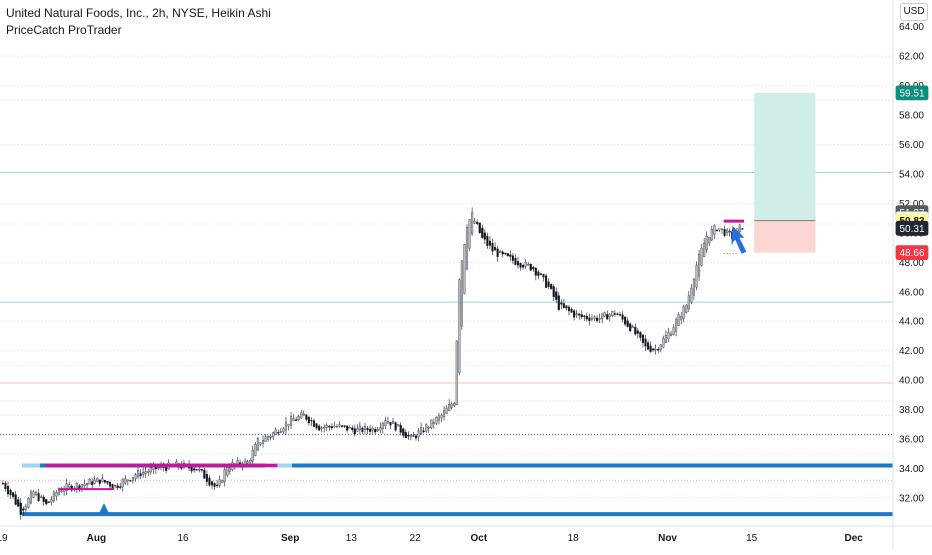 This screenshot has width=932, height=555. I want to click on price-tag: 59.51, so click(912, 93).